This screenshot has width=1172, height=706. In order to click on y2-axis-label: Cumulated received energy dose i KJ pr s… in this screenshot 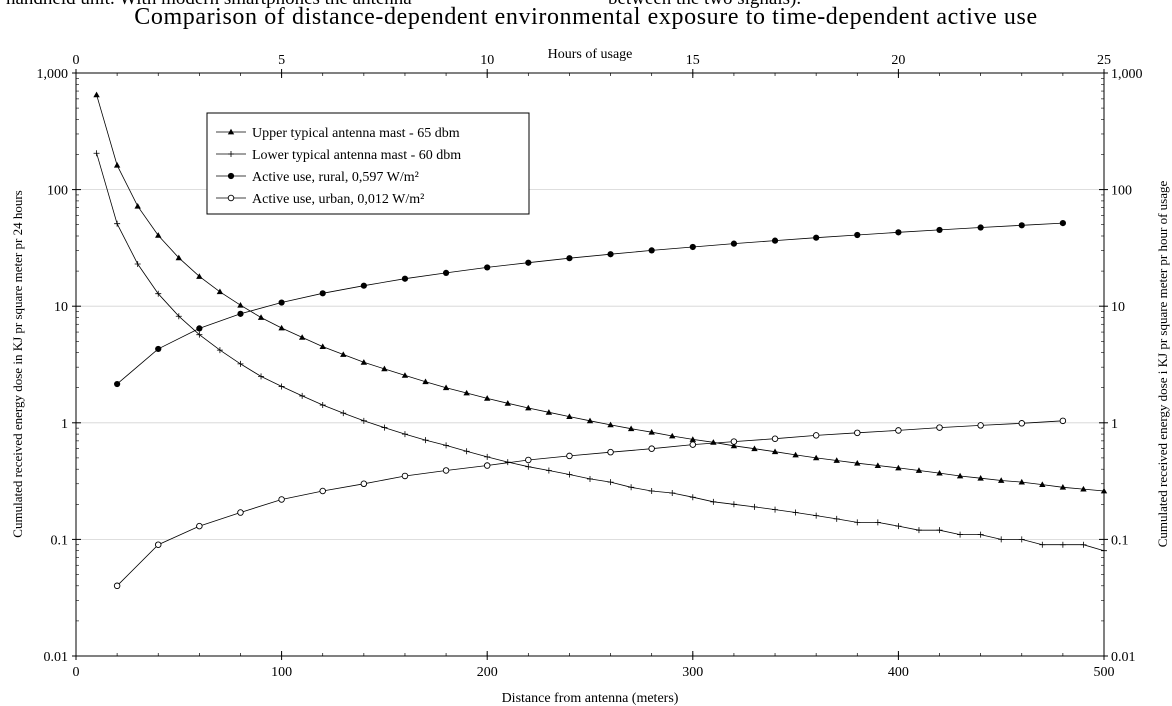, I will do `click(1162, 364)`.